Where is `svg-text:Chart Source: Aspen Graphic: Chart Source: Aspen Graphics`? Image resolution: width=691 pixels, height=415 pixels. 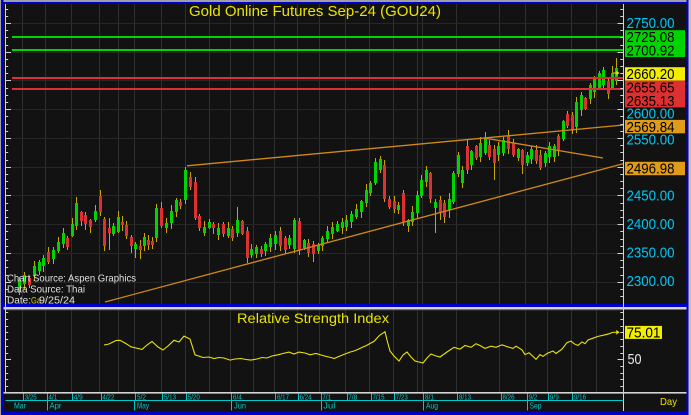 svg-text:Chart Source: Aspen Graphic: Chart Source: Aspen Graphics is located at coordinates (71, 279).